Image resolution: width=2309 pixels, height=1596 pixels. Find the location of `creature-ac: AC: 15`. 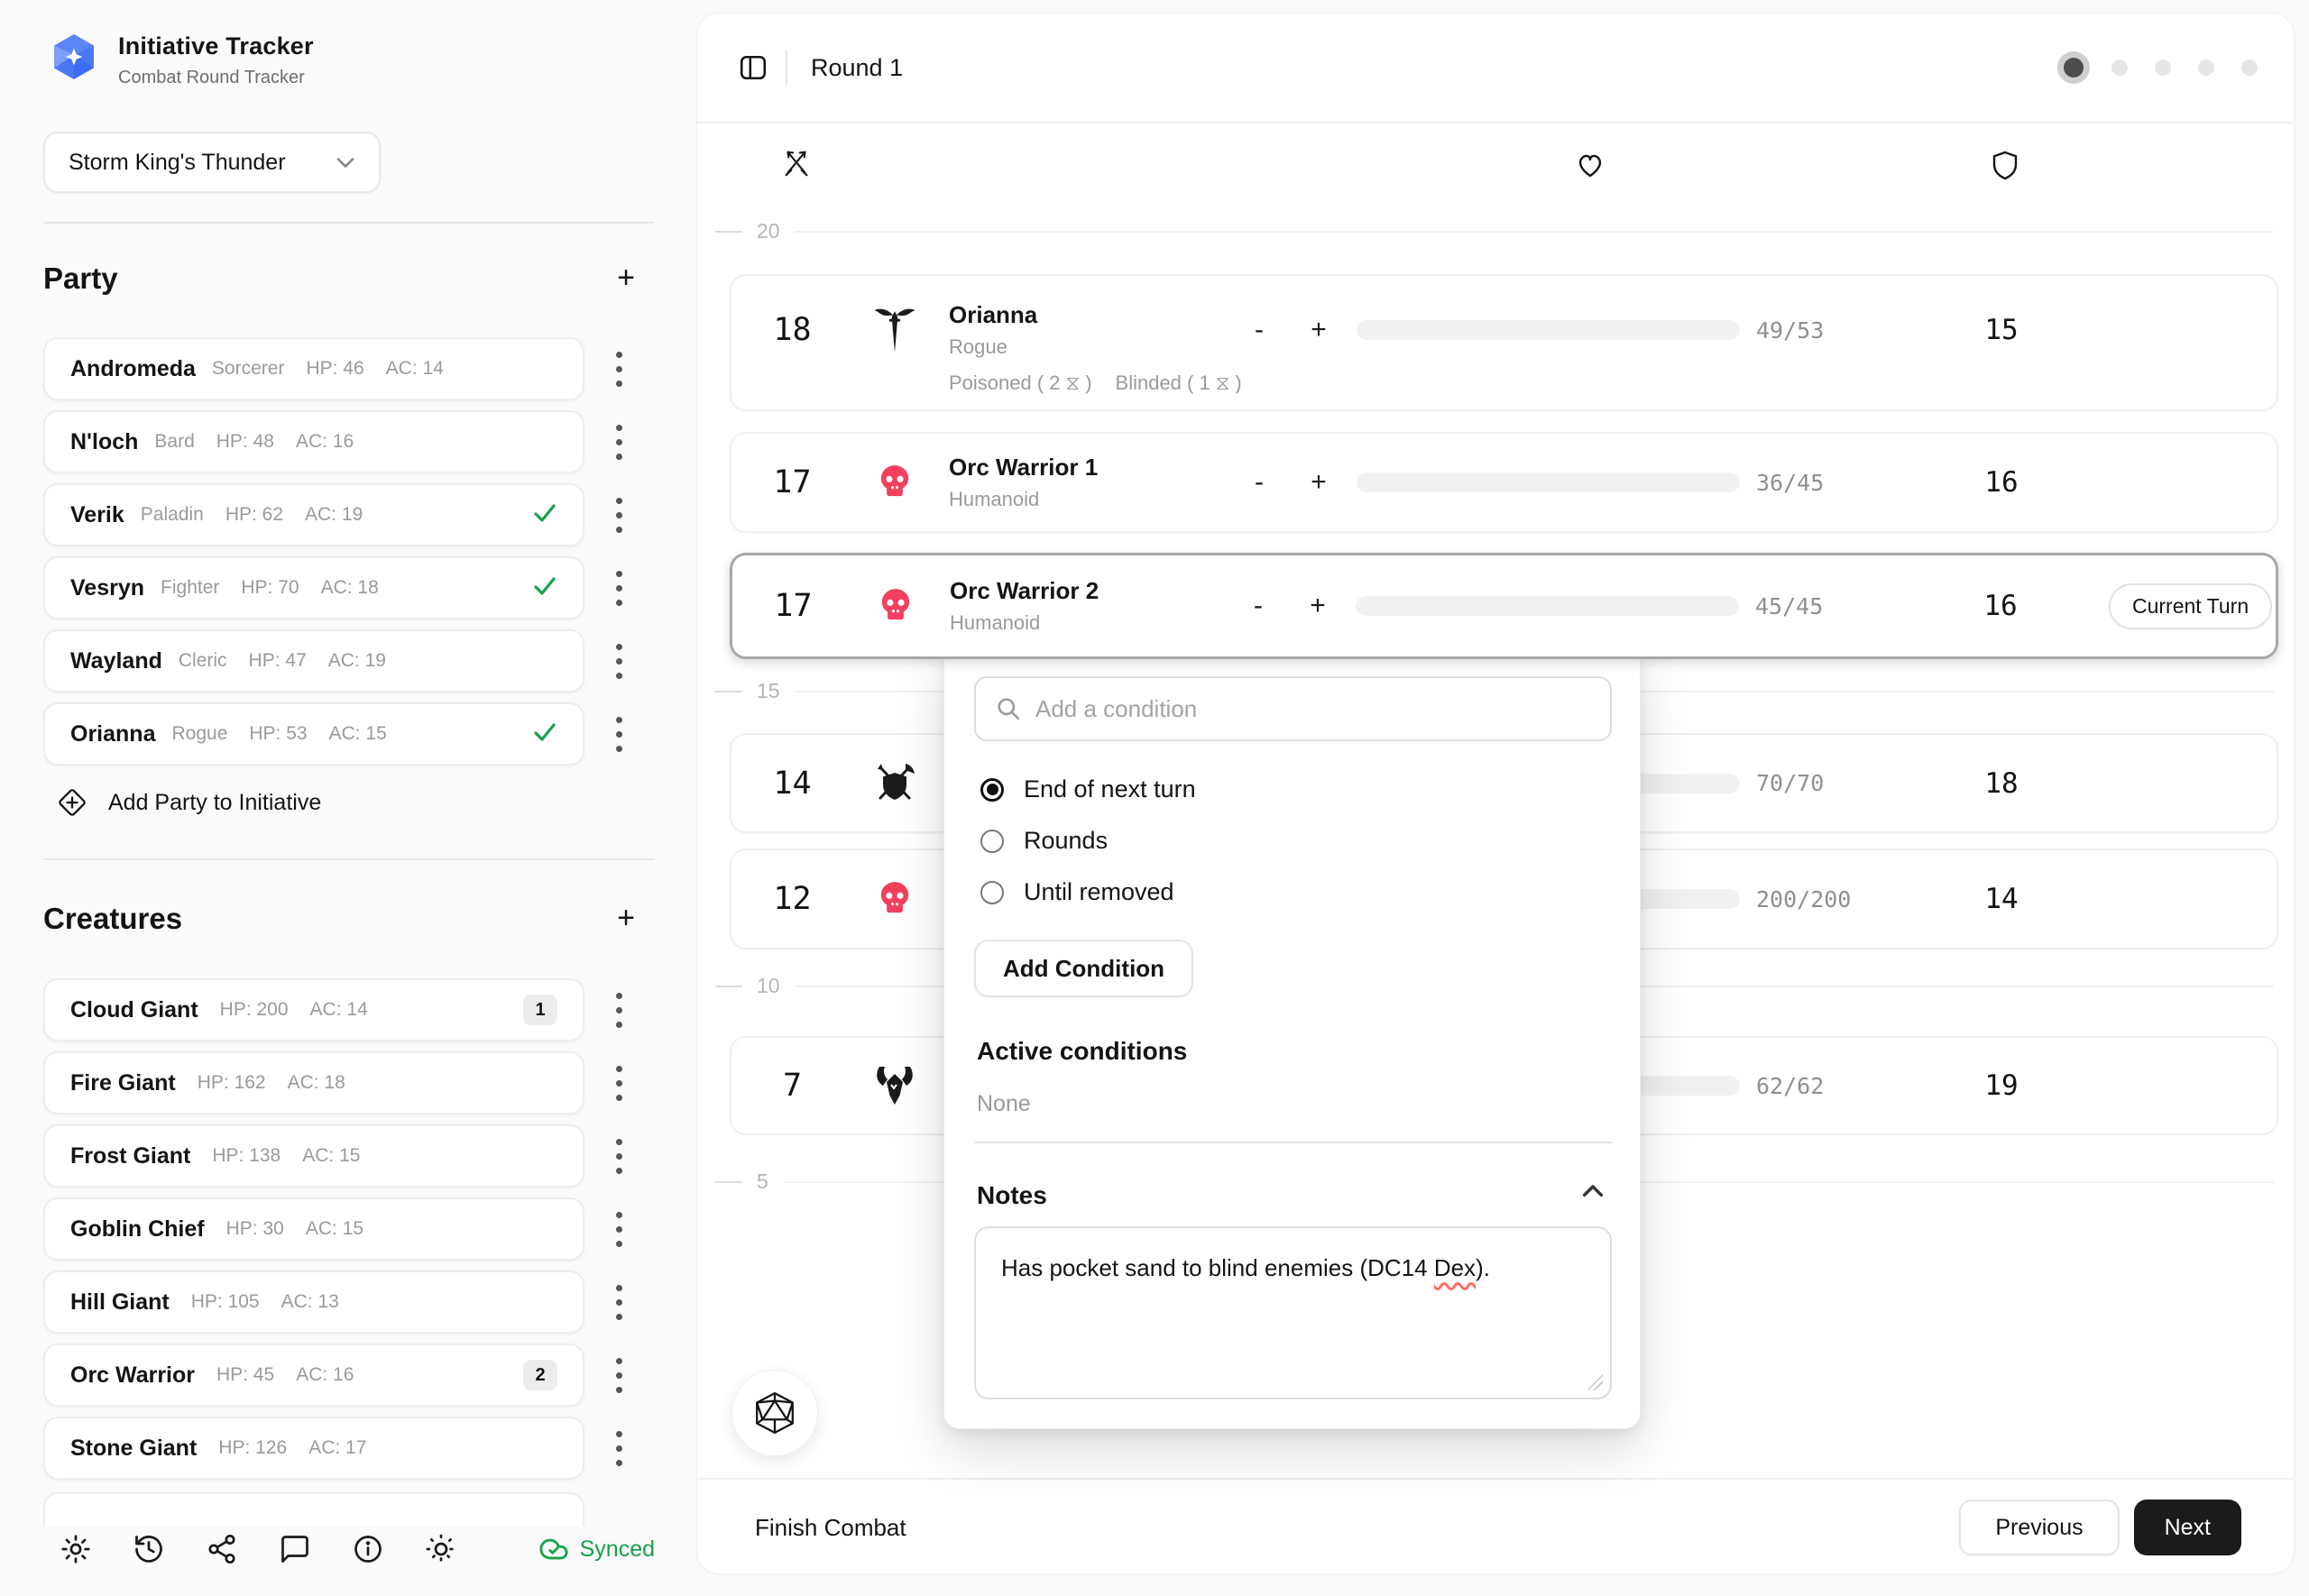

creature-ac: AC: 15 is located at coordinates (331, 1155).